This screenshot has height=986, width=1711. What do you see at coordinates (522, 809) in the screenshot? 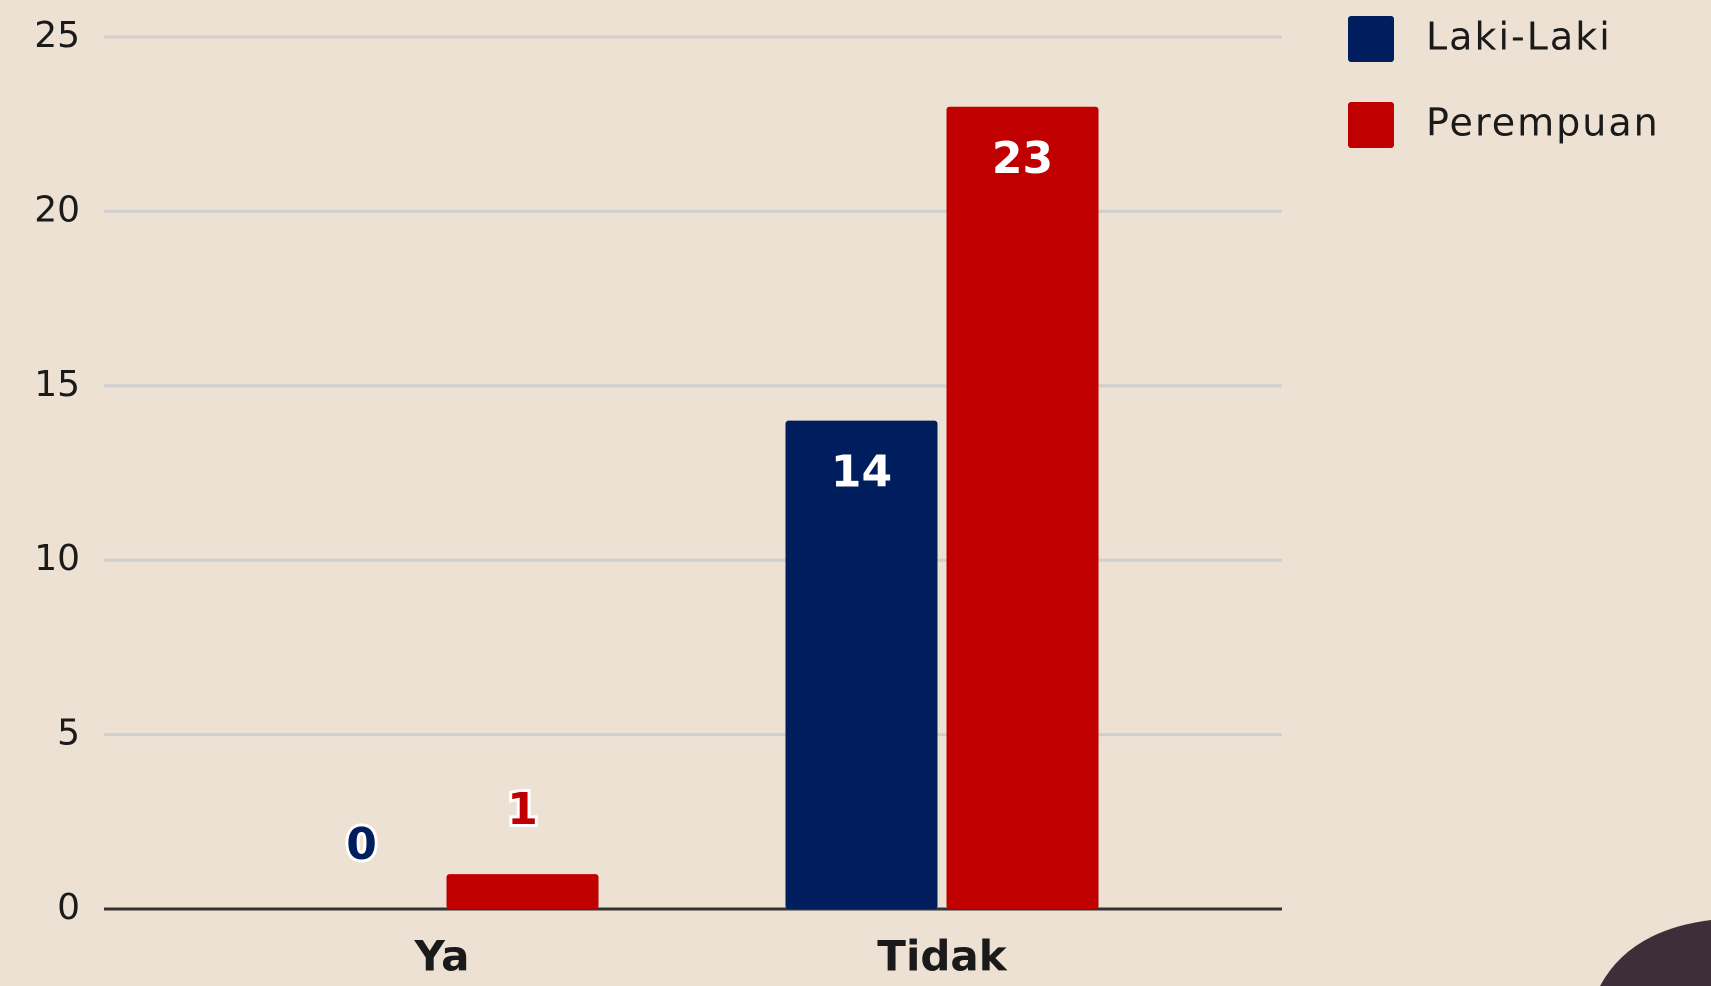
I see `value-label: 1` at bounding box center [522, 809].